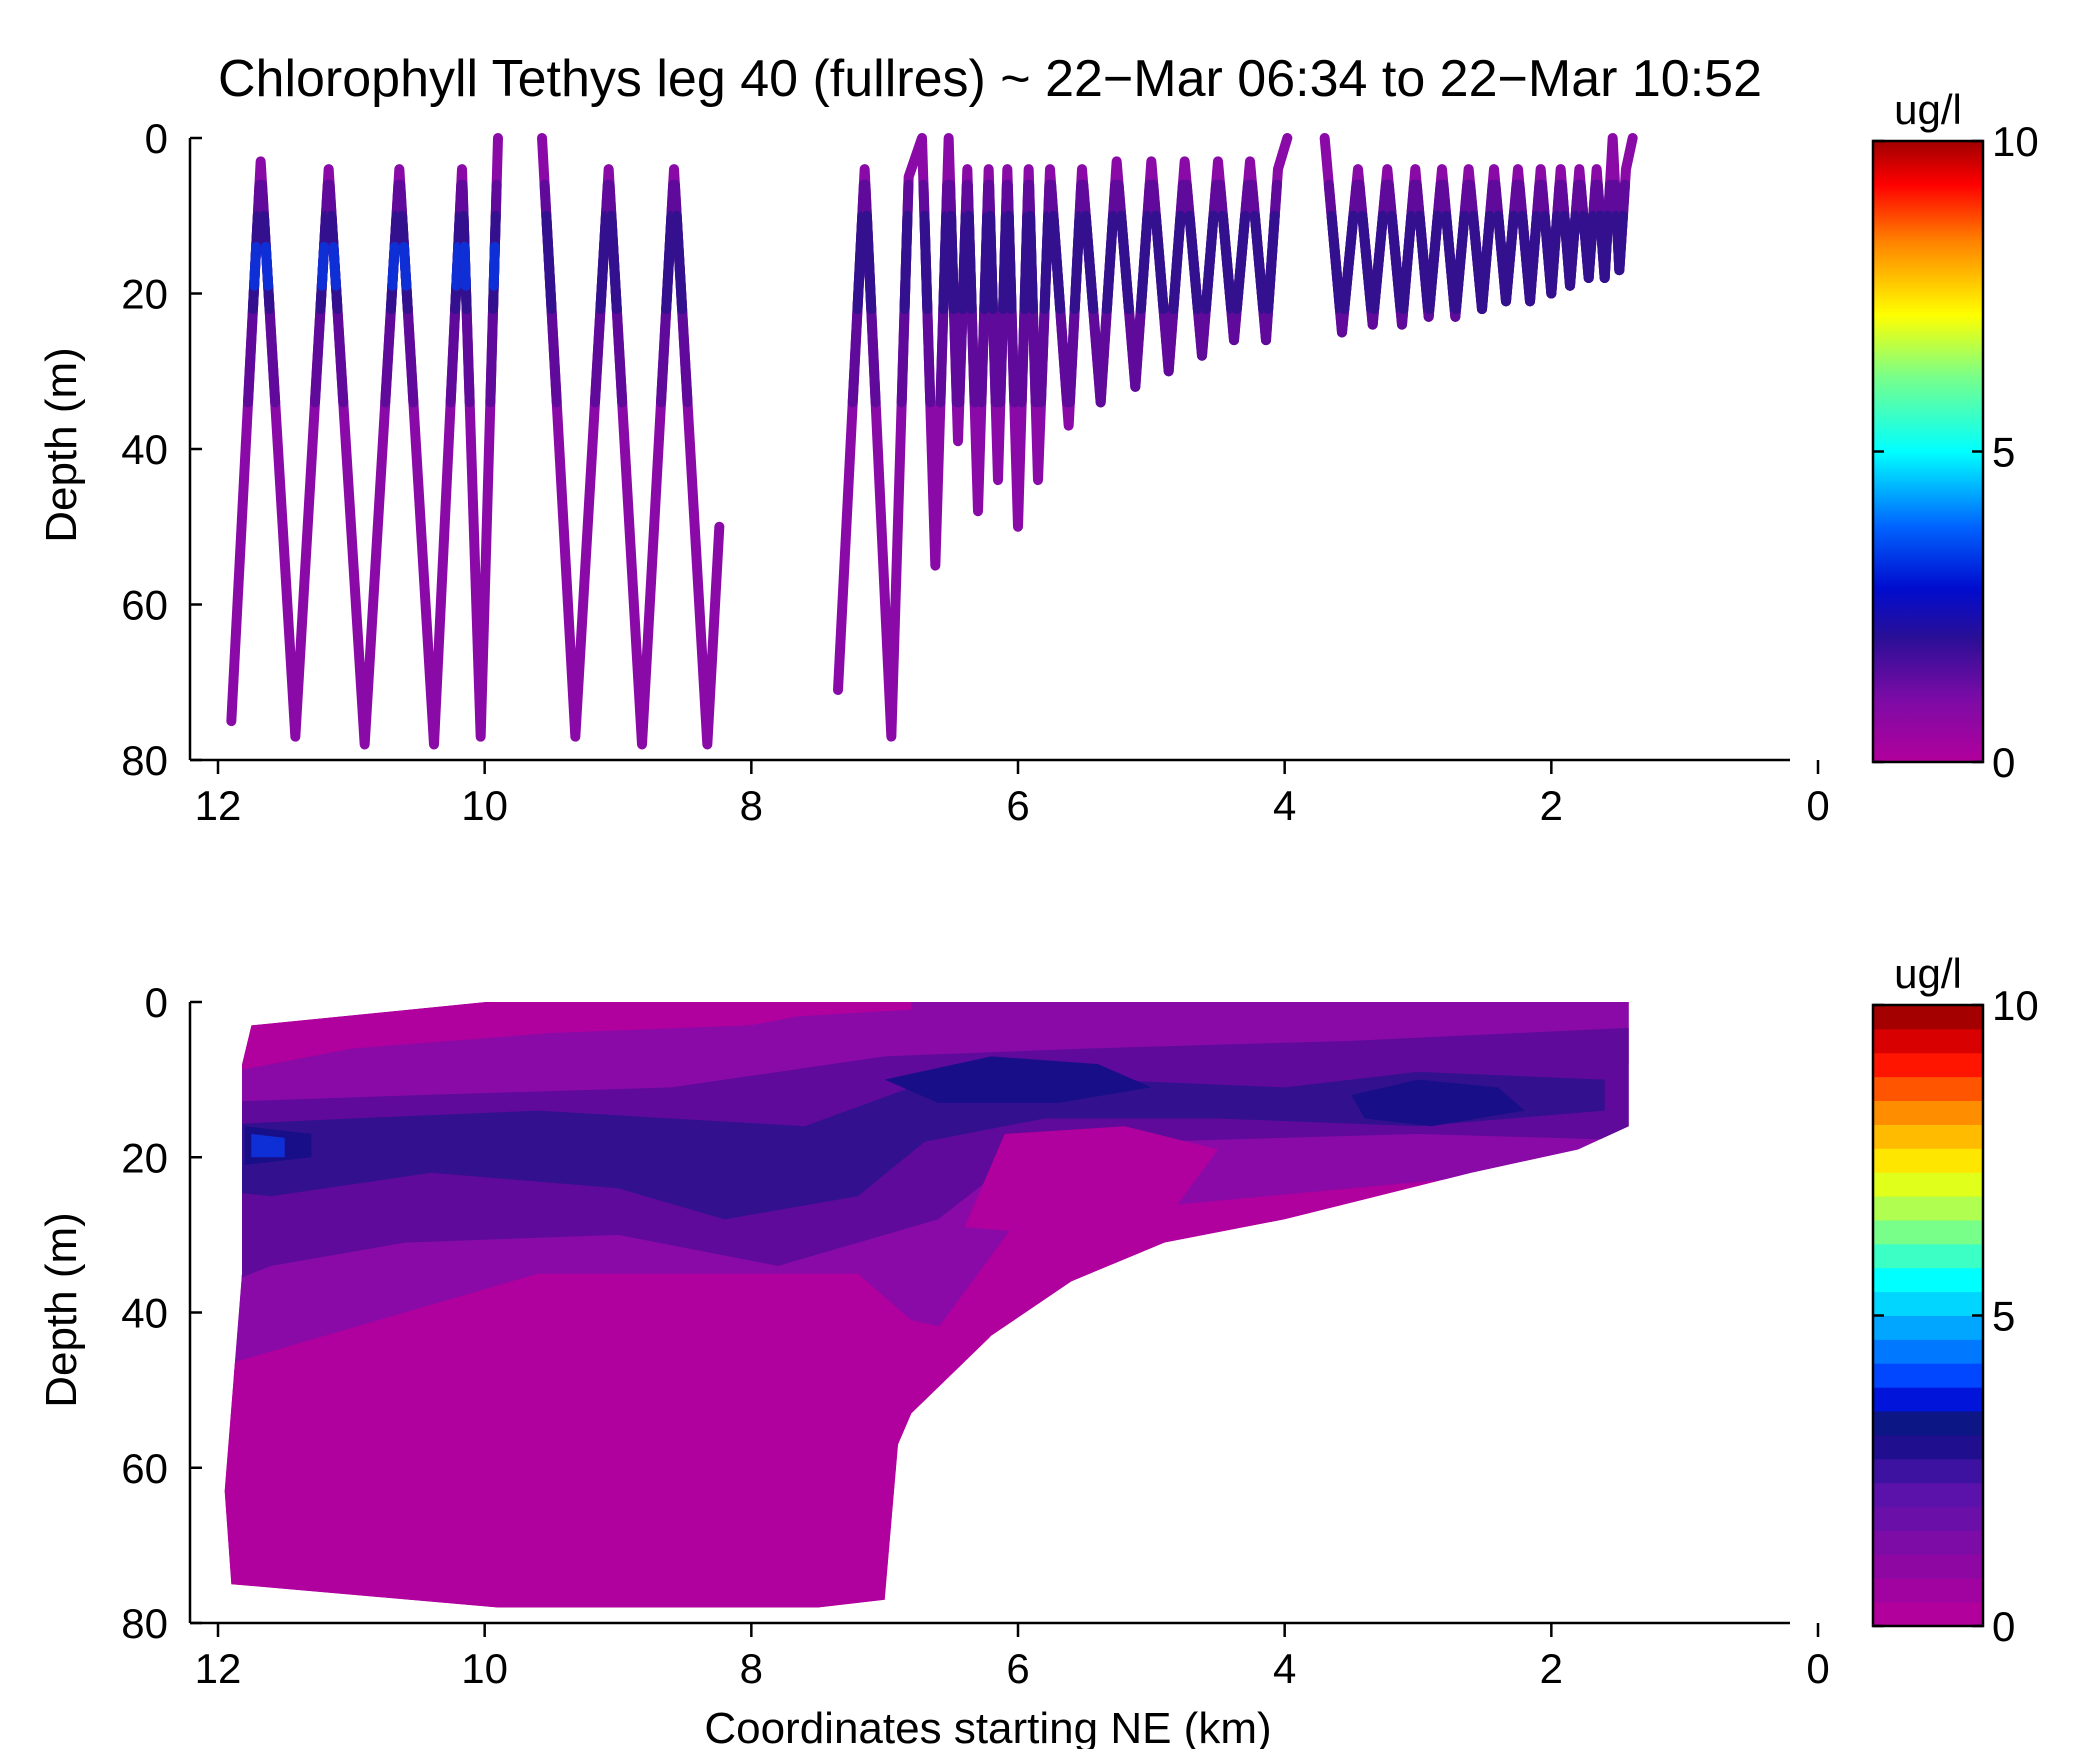 The width and height of the screenshot is (2091, 1749). What do you see at coordinates (1817, 805) in the screenshot?
I see `top-xticklabel-0: 0` at bounding box center [1817, 805].